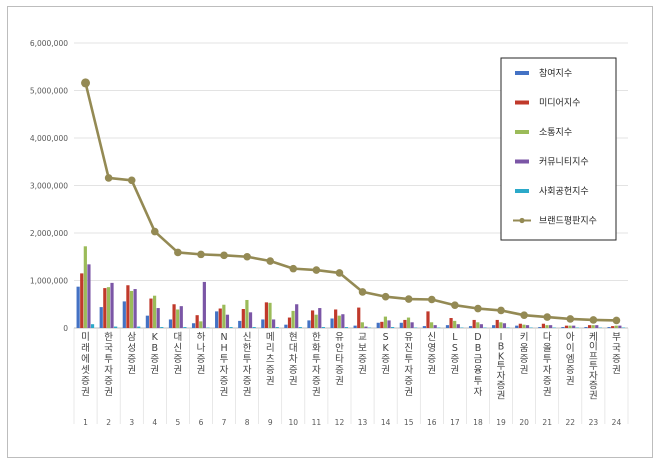  What do you see at coordinates (85, 422) in the screenshot?
I see `x-index-label: 1` at bounding box center [85, 422].